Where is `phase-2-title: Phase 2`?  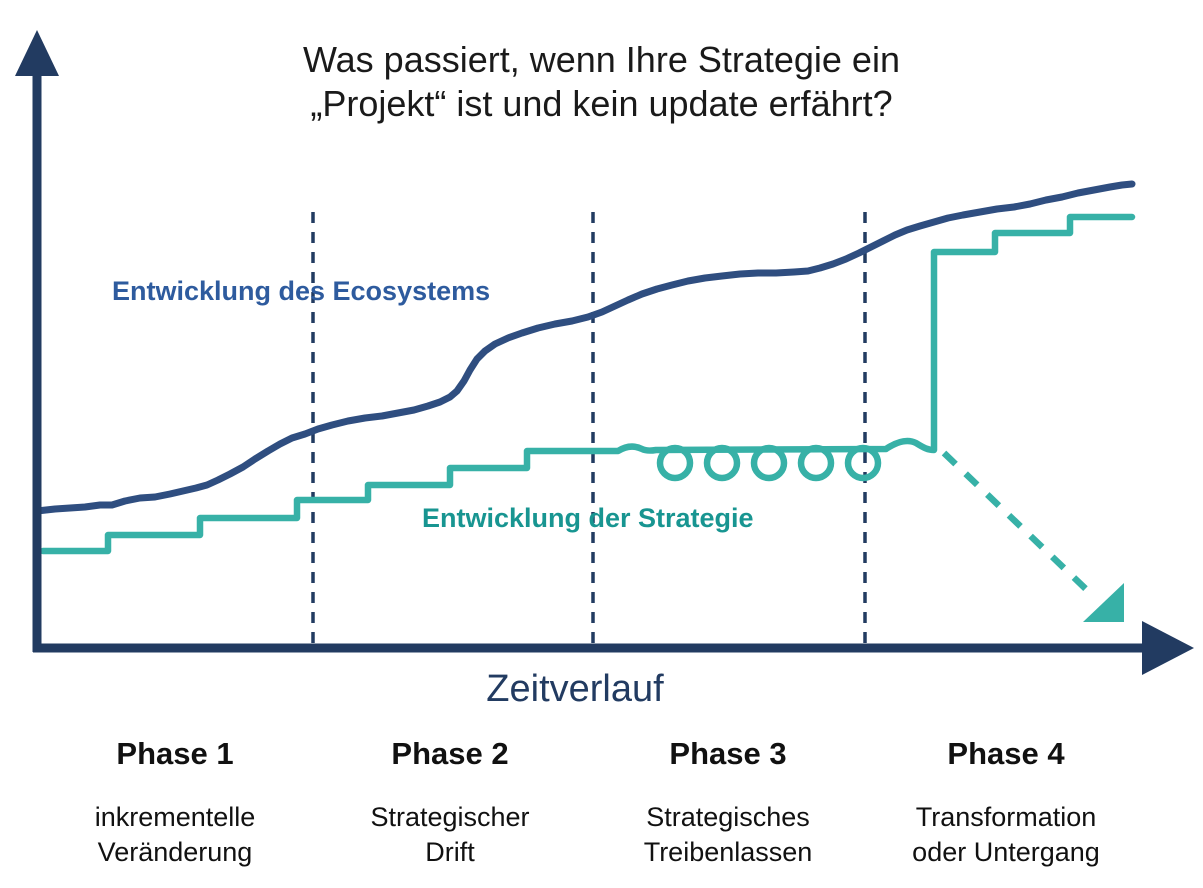 phase-2-title: Phase 2 is located at coordinates (450, 753).